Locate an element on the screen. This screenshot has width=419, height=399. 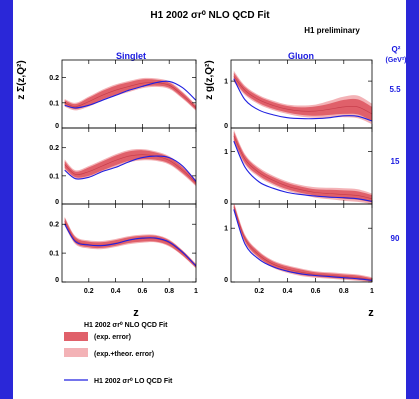
q2-value-label: 15 is located at coordinates (395, 161).